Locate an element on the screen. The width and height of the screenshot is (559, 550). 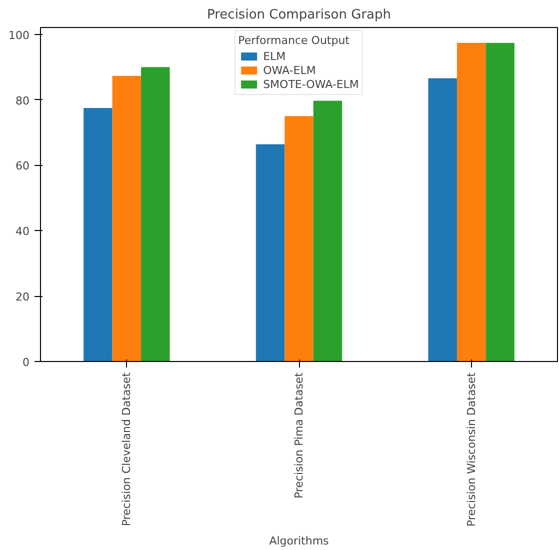
x-tick-label: Precision Wisconsin Dataset is located at coordinates (471, 449).